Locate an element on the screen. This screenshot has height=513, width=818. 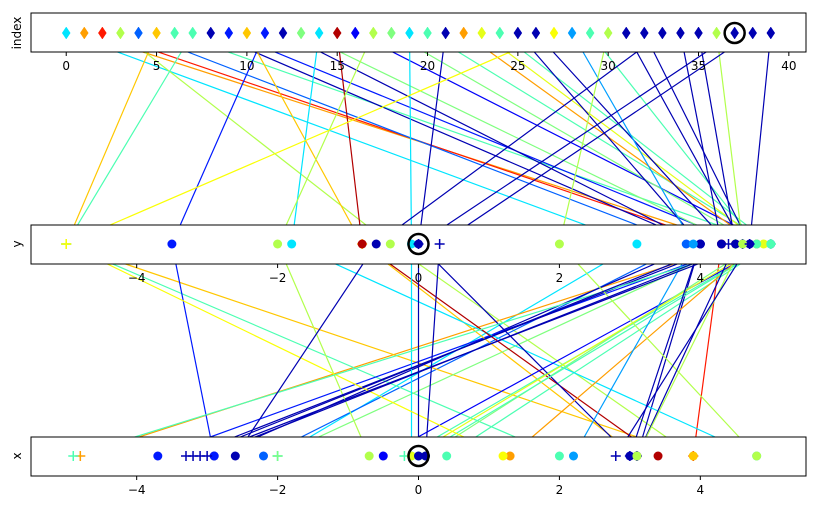
tick-label-index-35: 35 is located at coordinates (698, 66).